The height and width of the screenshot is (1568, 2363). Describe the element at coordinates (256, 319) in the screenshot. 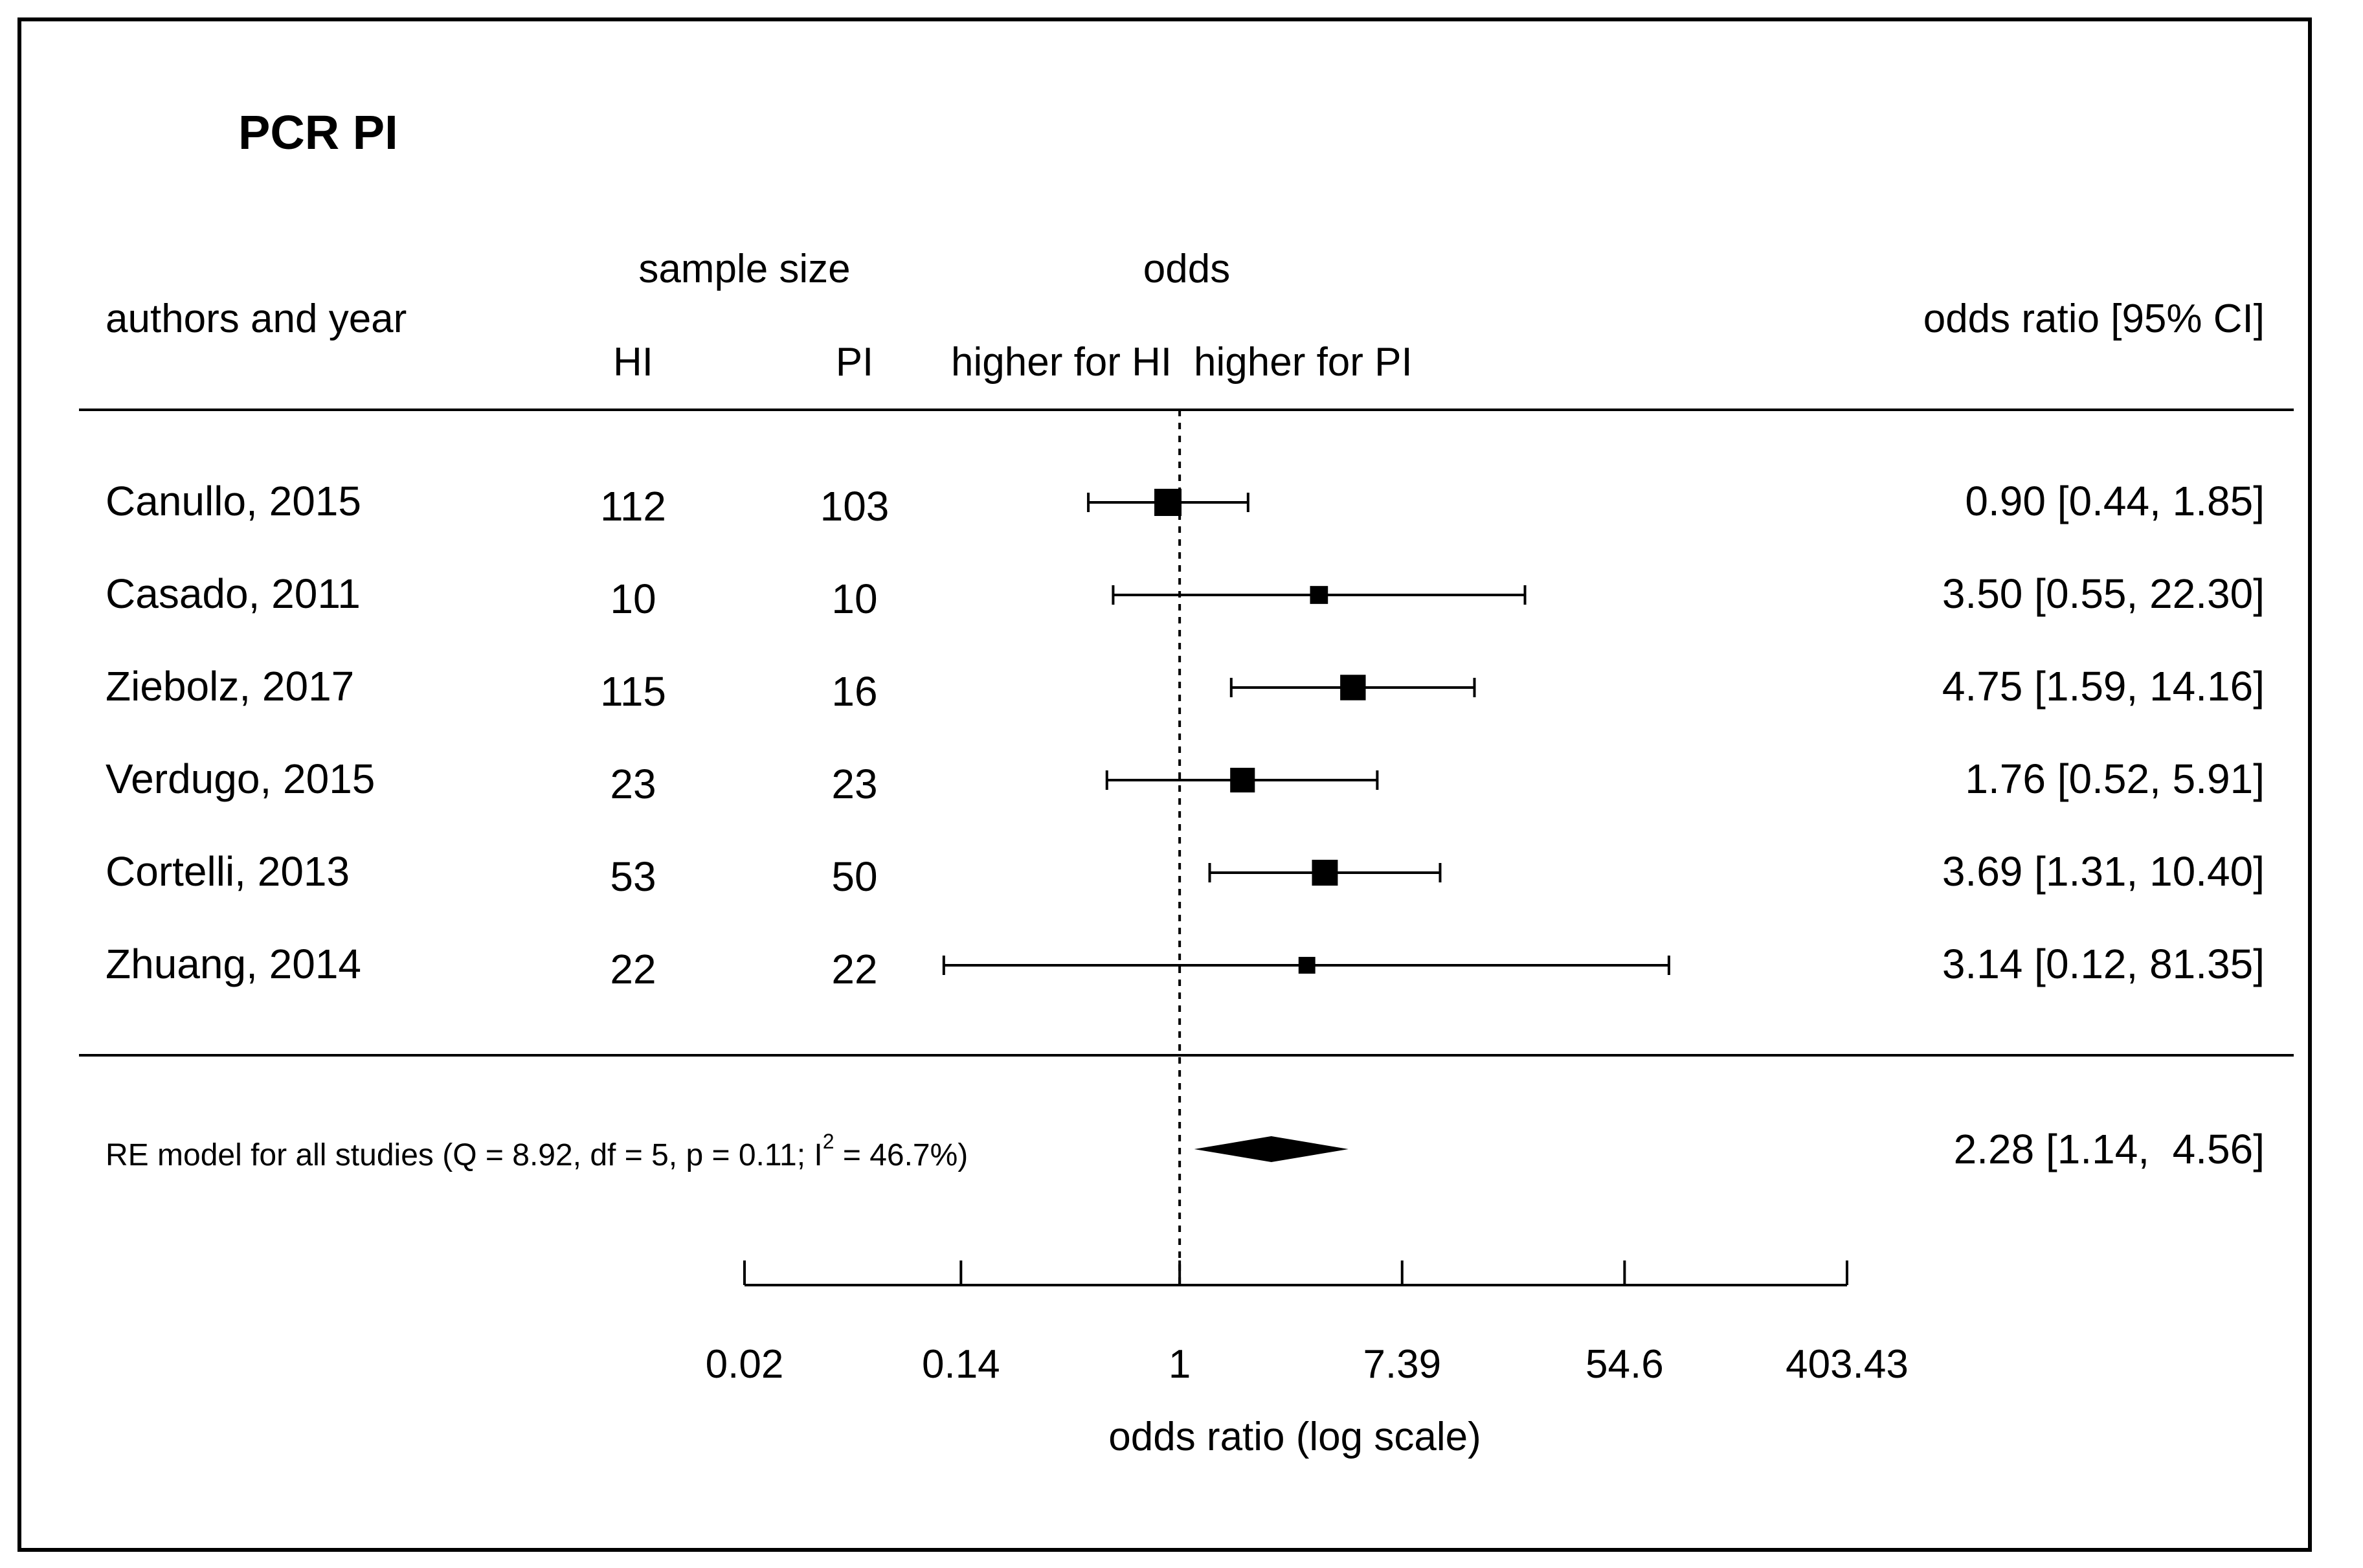

I see `header-authors-year: authors and year` at that location.